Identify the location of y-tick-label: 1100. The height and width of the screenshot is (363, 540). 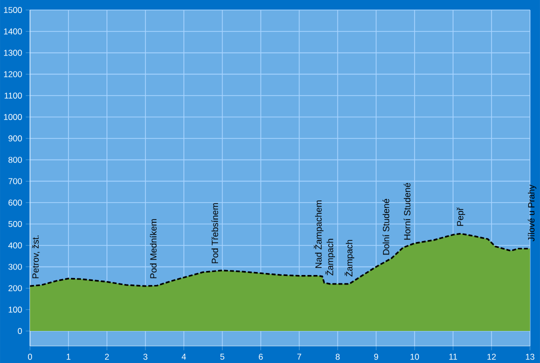
(13, 95).